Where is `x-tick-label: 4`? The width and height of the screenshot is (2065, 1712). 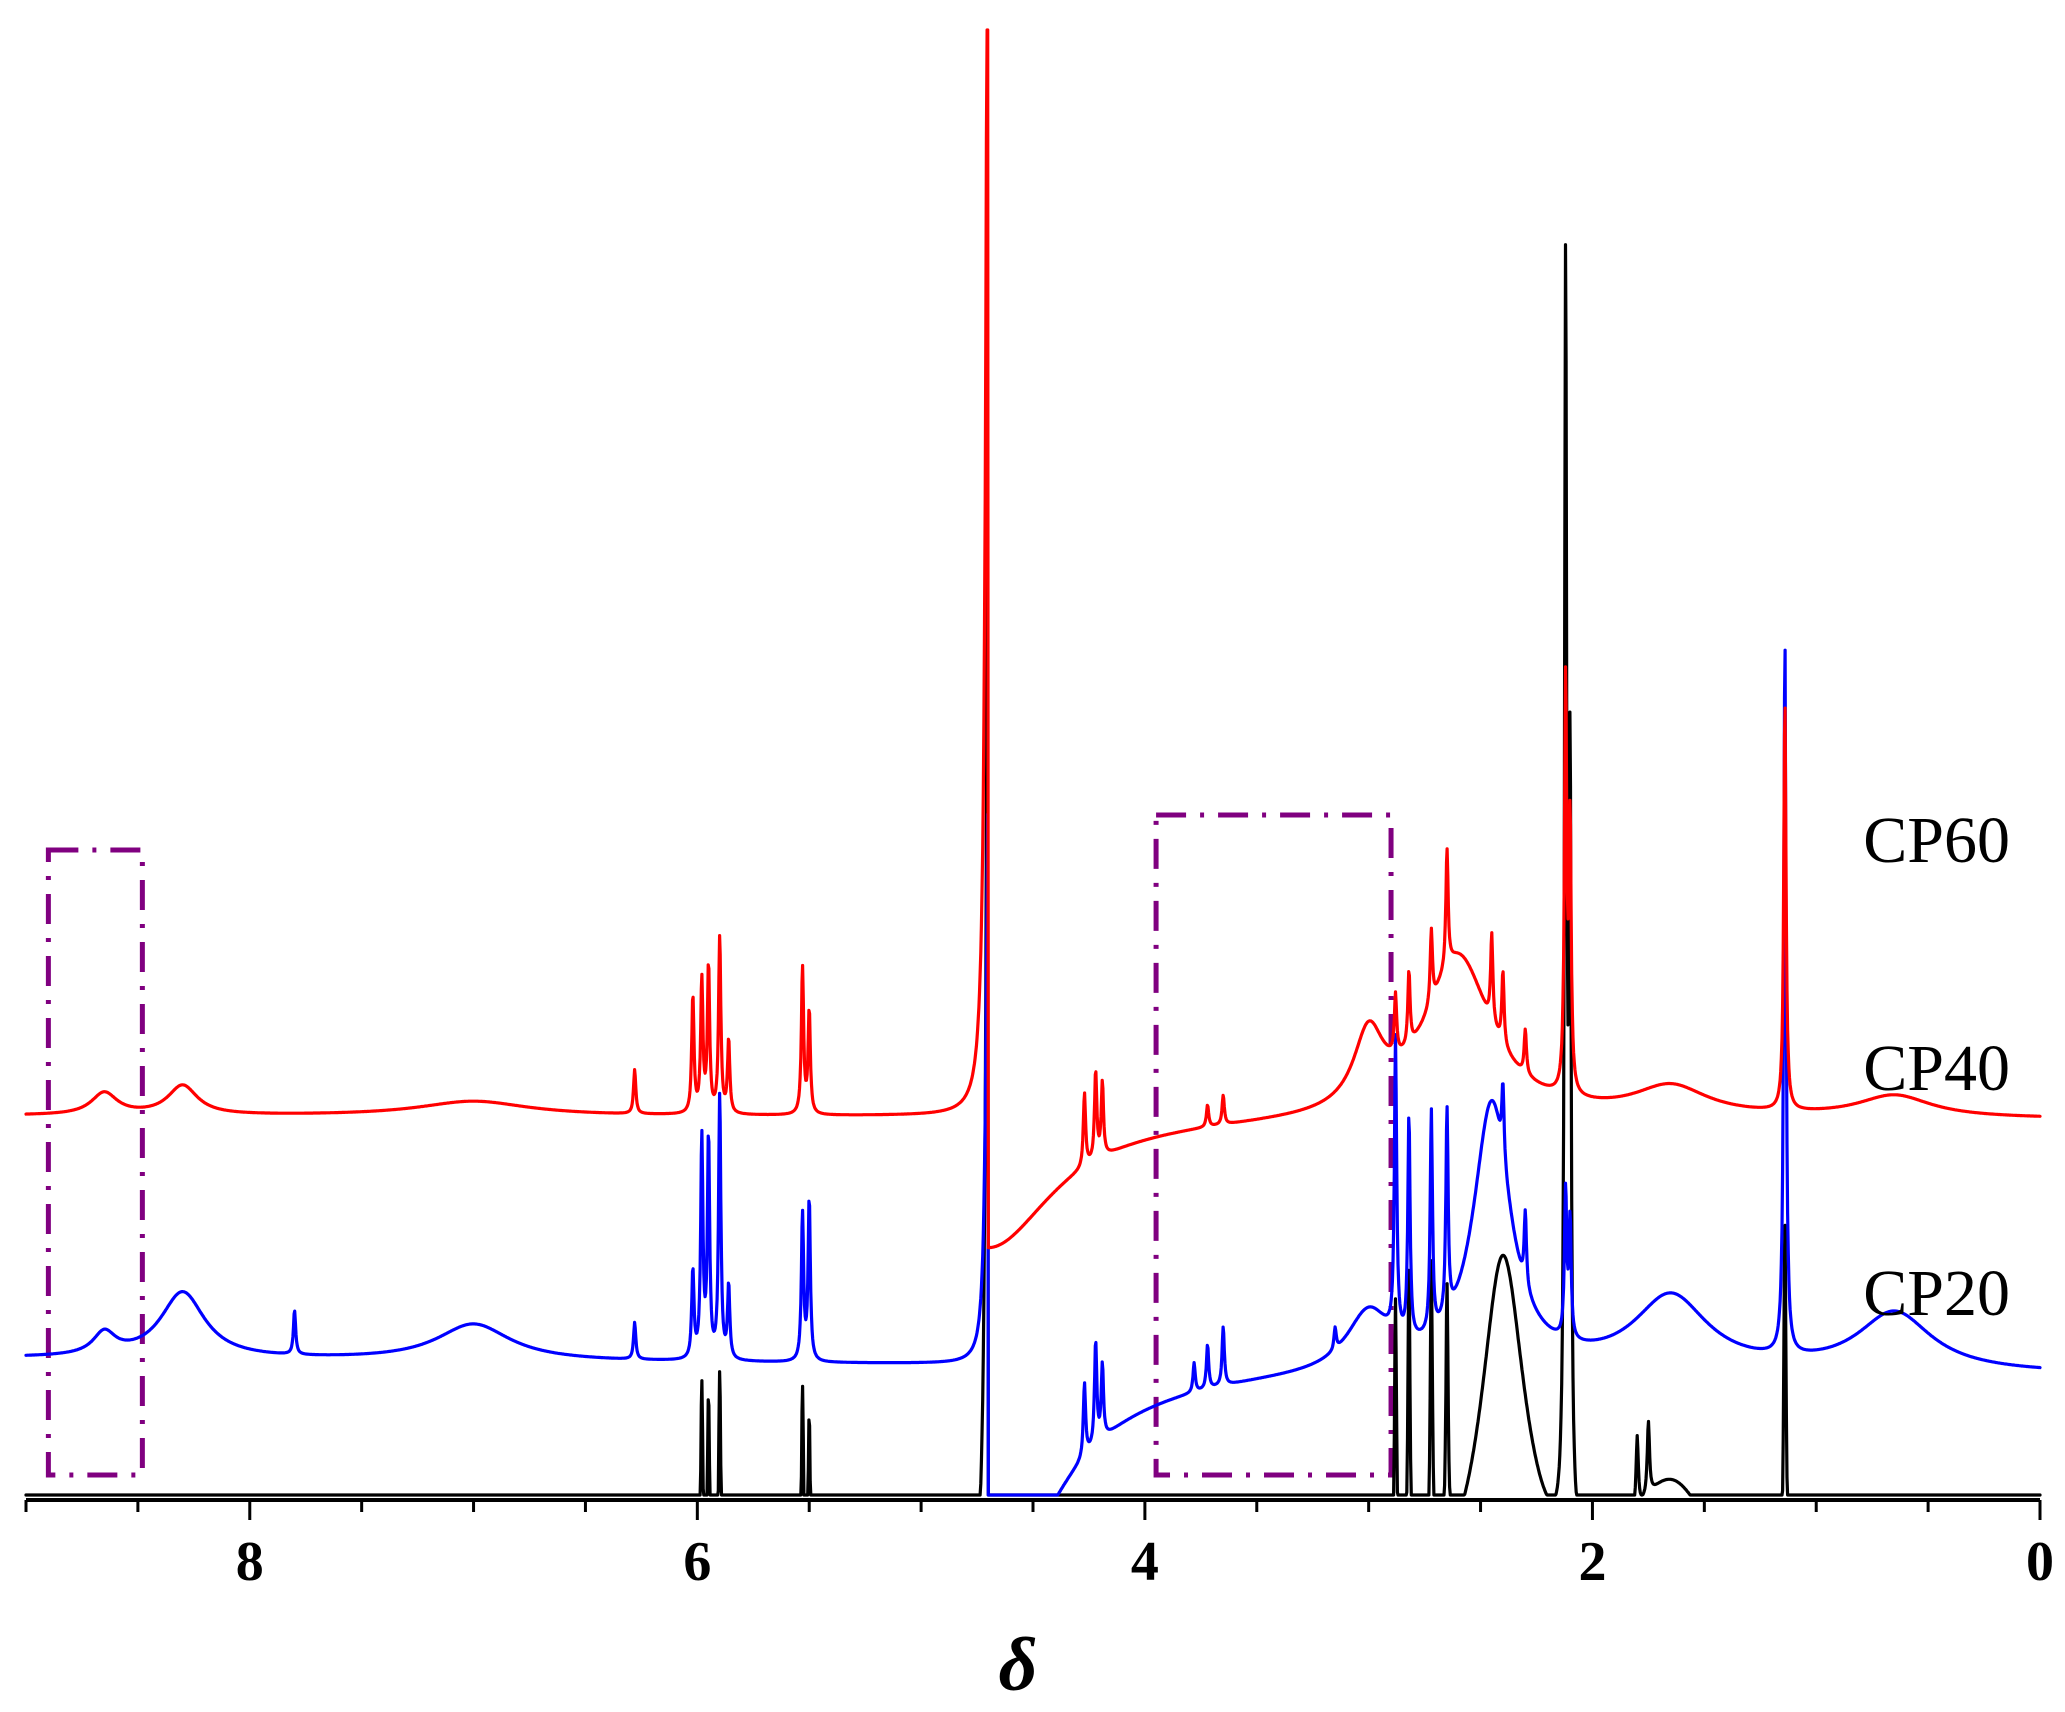
x-tick-label: 4 is located at coordinates (1145, 1562).